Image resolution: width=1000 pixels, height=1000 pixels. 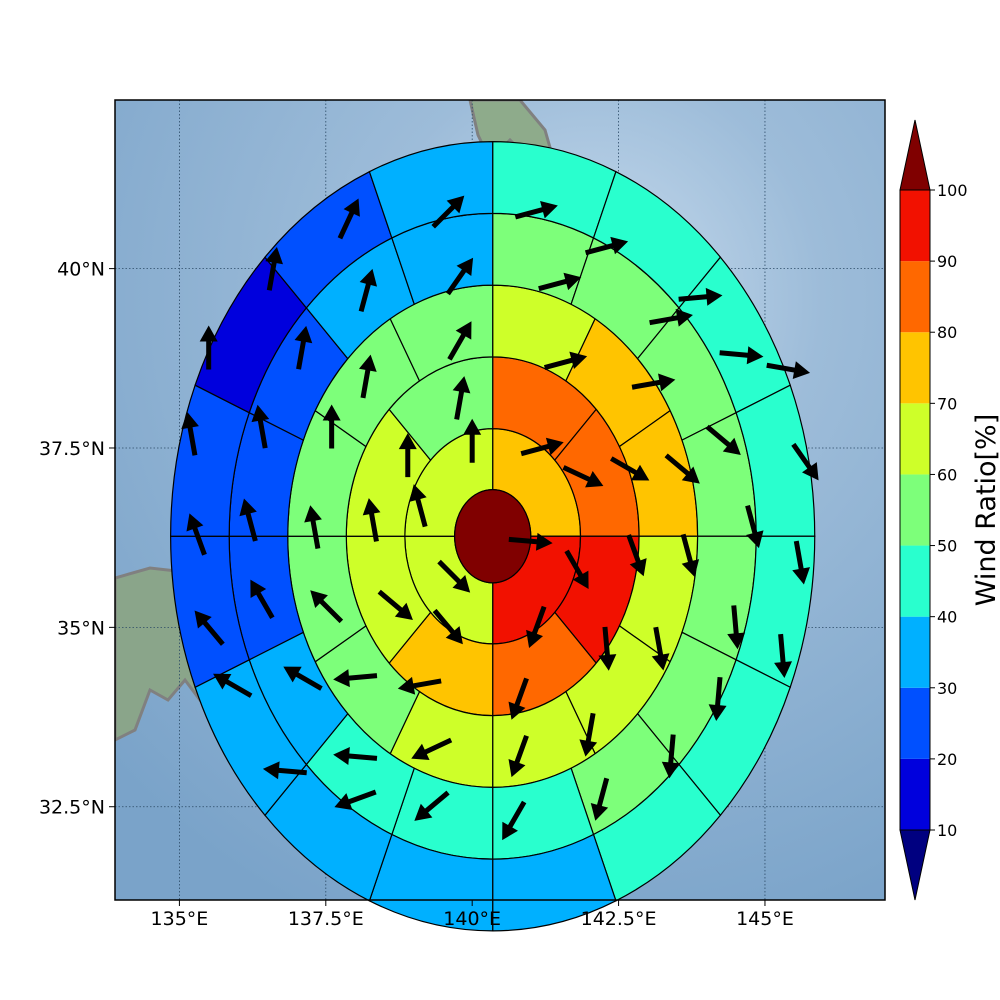 What do you see at coordinates (915, 510) in the screenshot?
I see `colorbar-frame` at bounding box center [915, 510].